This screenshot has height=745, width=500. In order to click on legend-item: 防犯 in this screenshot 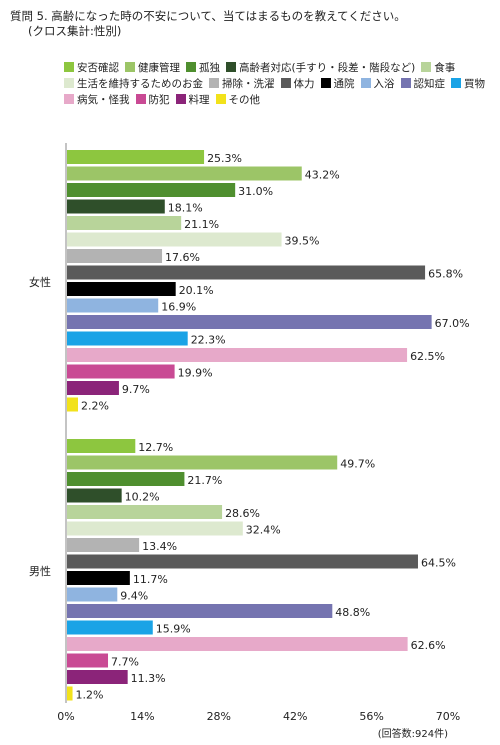, I will do `click(152, 100)`.